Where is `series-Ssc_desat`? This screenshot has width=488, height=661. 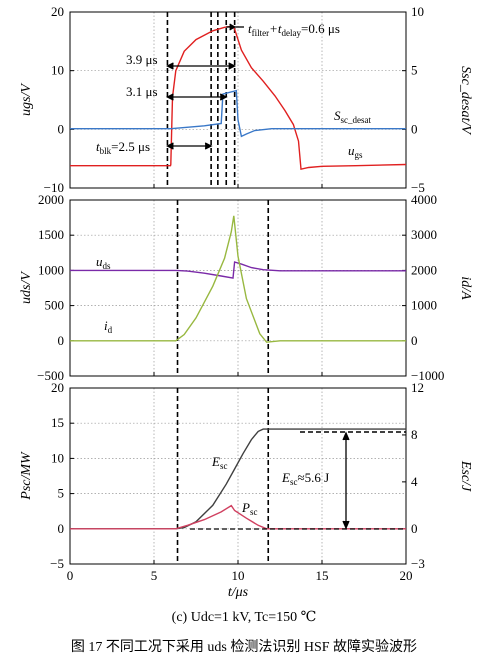
series-Ssc_desat is located at coordinates (238, 113).